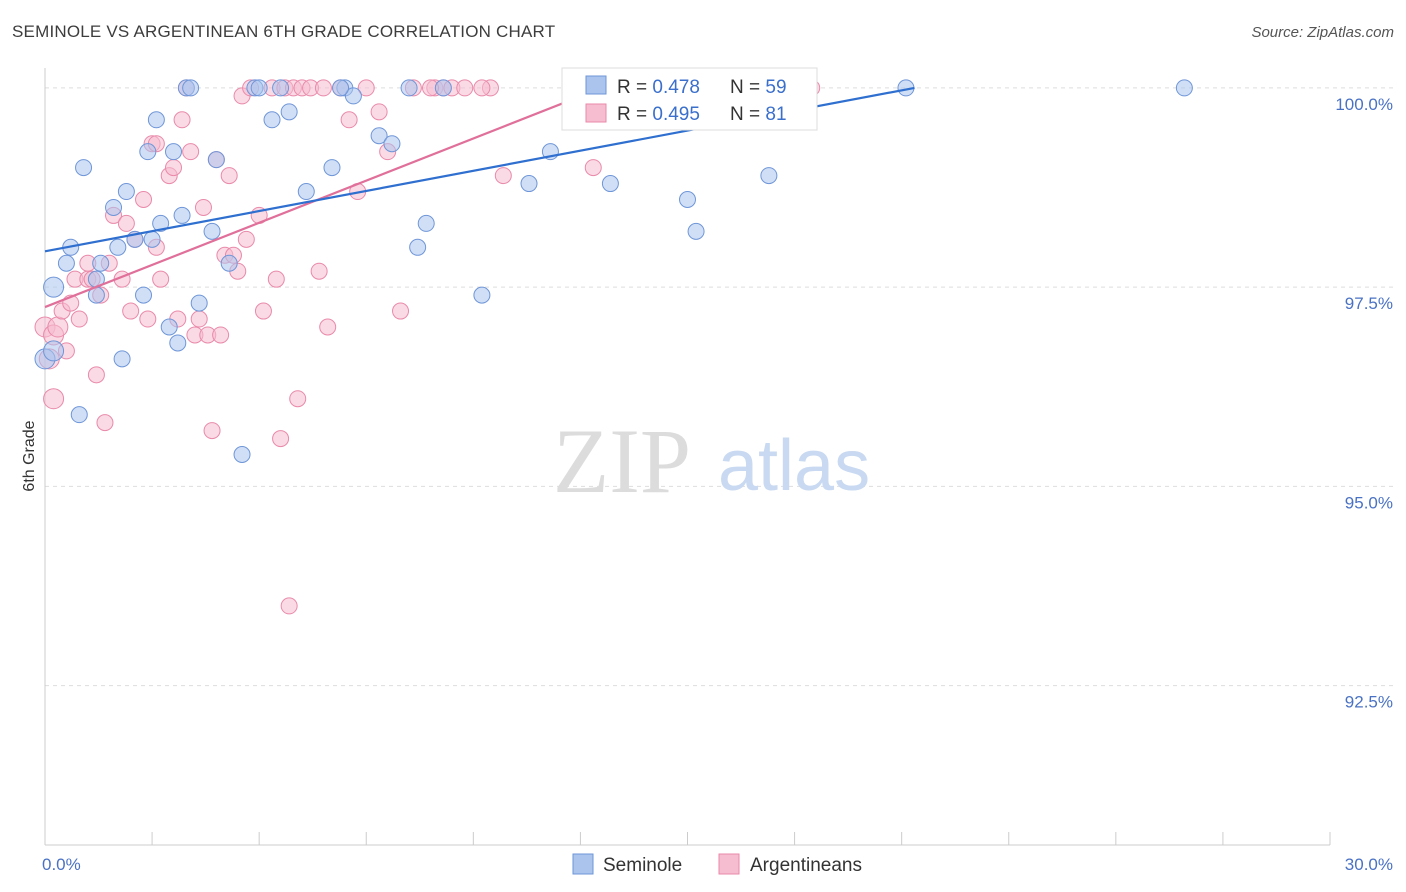 Image resolution: width=1406 pixels, height=892 pixels. What do you see at coordinates (729, 864) in the screenshot?
I see `bottom-legend-swatch-argentineans` at bounding box center [729, 864].